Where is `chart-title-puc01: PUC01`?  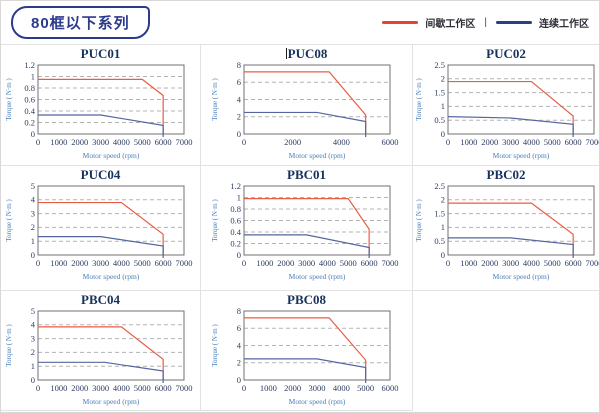 chart-title-puc01: PUC01 is located at coordinates (100, 53).